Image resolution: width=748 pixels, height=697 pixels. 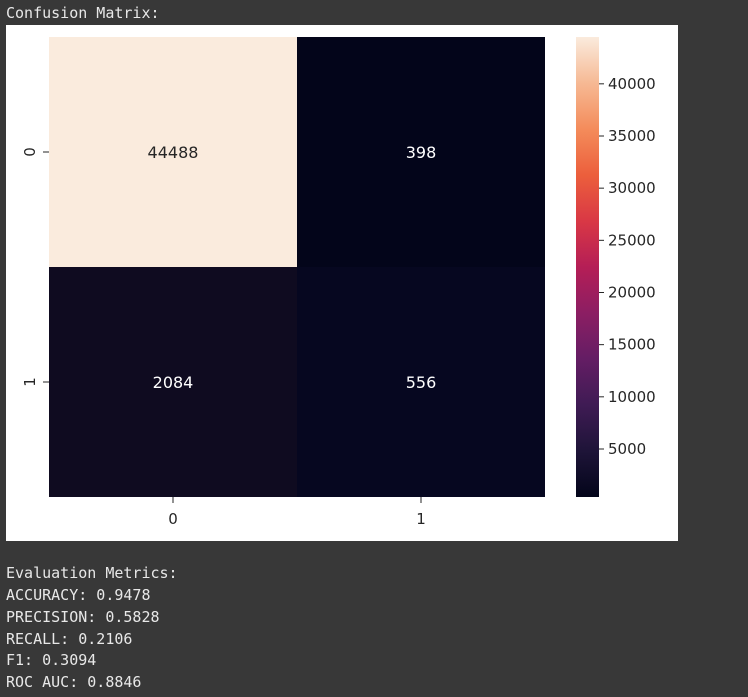 What do you see at coordinates (74, 682) in the screenshot?
I see `metric-roc-auc: ROC AUC: 0.8846` at bounding box center [74, 682].